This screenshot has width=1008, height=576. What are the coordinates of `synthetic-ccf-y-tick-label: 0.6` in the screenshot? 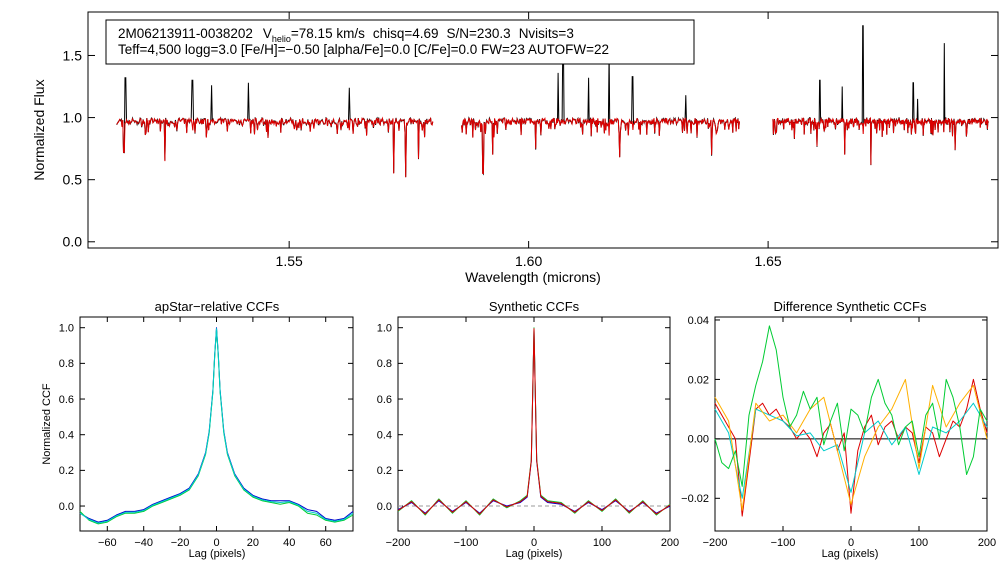 It's located at (384, 400).